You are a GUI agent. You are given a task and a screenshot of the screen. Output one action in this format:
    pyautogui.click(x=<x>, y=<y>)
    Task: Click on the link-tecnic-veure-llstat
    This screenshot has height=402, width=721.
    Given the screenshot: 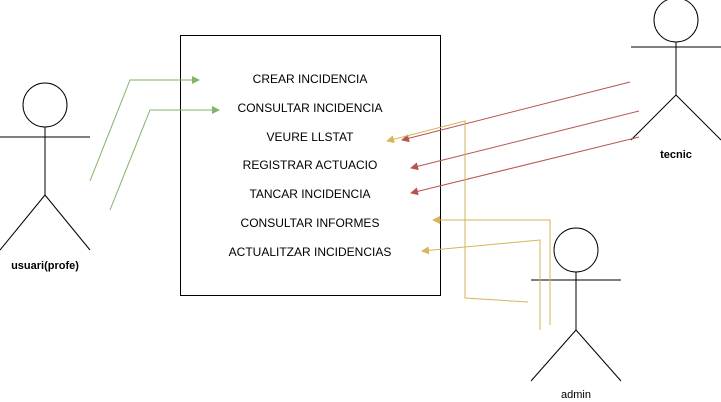 What is the action you would take?
    pyautogui.click(x=516, y=112)
    